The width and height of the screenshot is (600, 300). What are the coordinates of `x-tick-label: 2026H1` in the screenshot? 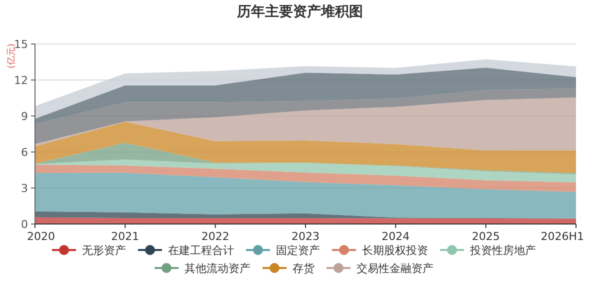 It's located at (562, 236).